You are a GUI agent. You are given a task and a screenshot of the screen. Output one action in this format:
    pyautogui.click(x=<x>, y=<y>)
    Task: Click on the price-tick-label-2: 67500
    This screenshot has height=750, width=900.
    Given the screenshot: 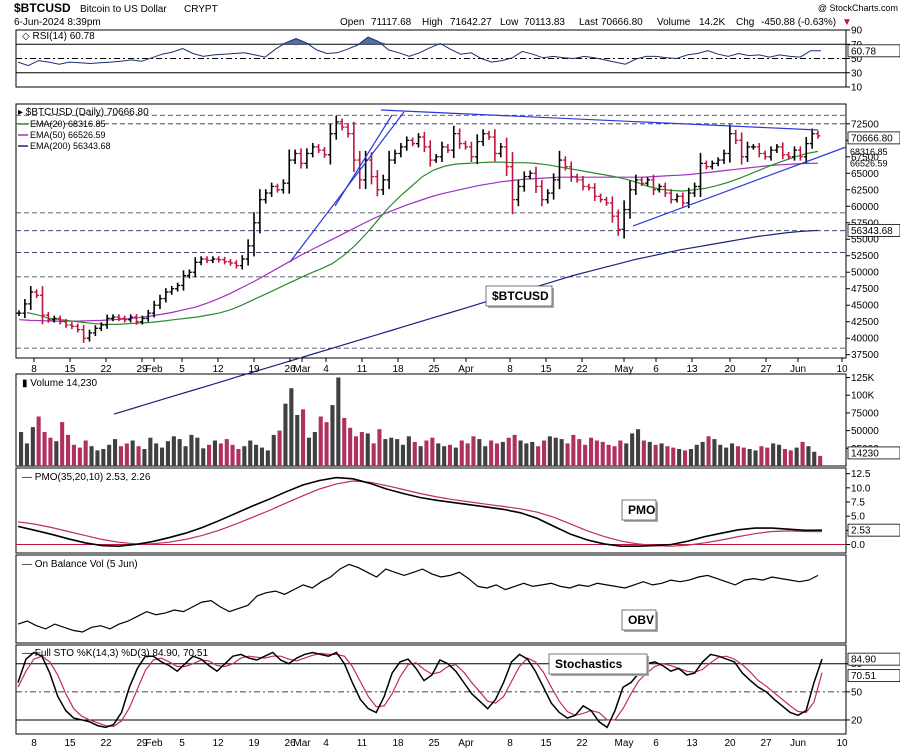 What is the action you would take?
    pyautogui.click(x=865, y=157)
    